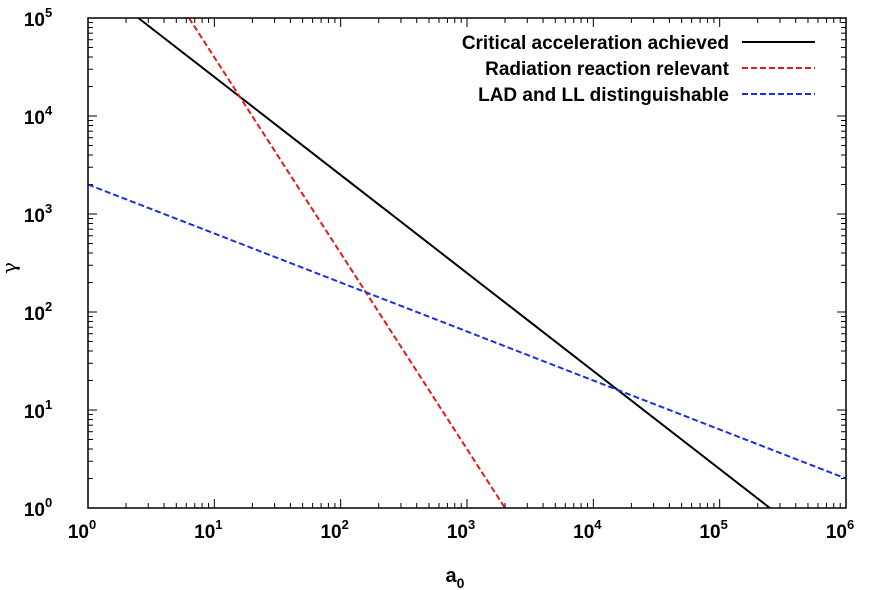 This screenshot has height=590, width=869. What do you see at coordinates (713, 530) in the screenshot?
I see `x-tick-label: 10⁵` at bounding box center [713, 530].